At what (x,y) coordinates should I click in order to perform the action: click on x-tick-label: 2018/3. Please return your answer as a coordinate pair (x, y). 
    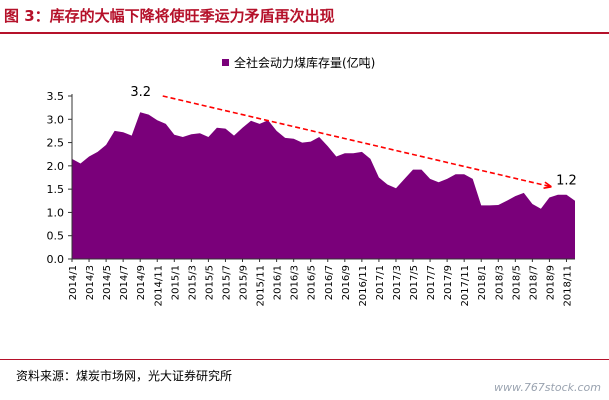
    Looking at the image, I should click on (499, 282).